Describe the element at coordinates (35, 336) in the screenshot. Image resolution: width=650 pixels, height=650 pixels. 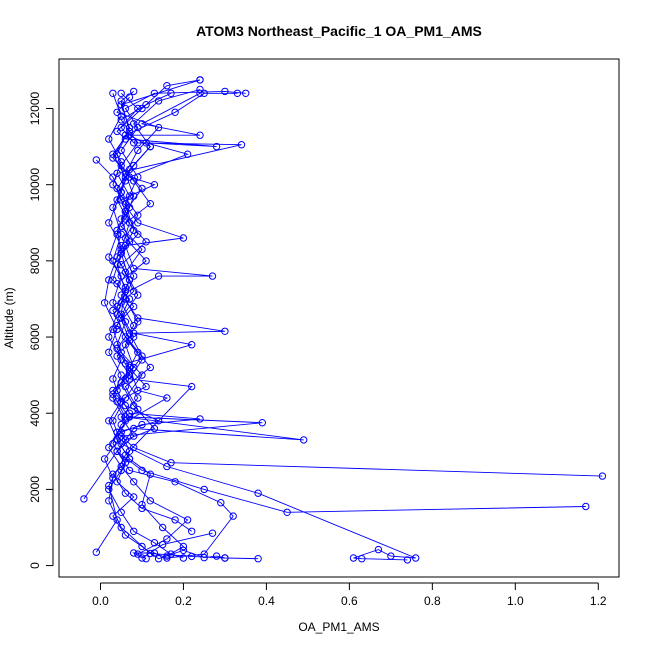
I see `y-tick-label: 6000` at that location.